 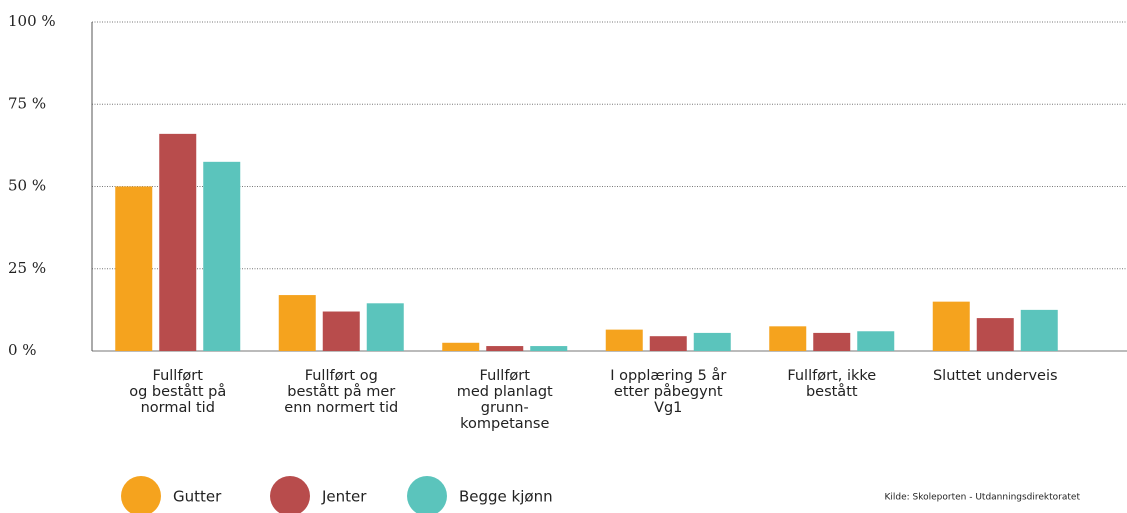 What do you see at coordinates (22, 350) in the screenshot?
I see `y-tick-label: 0 %` at bounding box center [22, 350].